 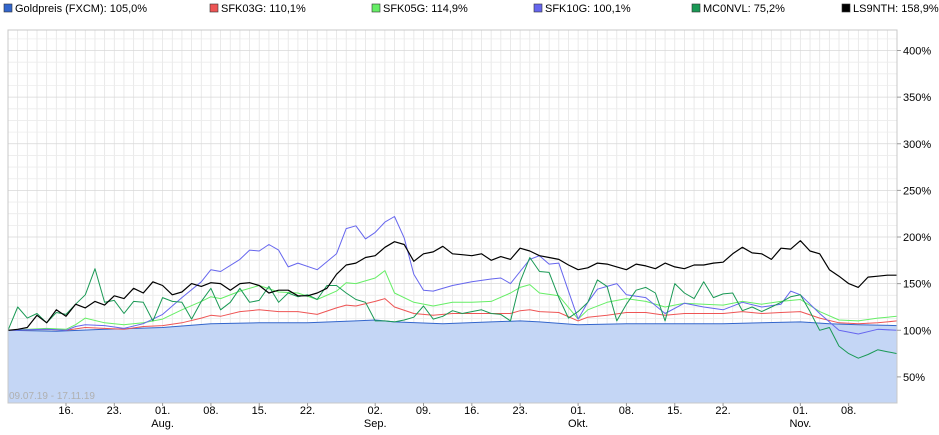 I want to click on legend-label-5: LS9NTH: 158,9%, so click(x=896, y=9).